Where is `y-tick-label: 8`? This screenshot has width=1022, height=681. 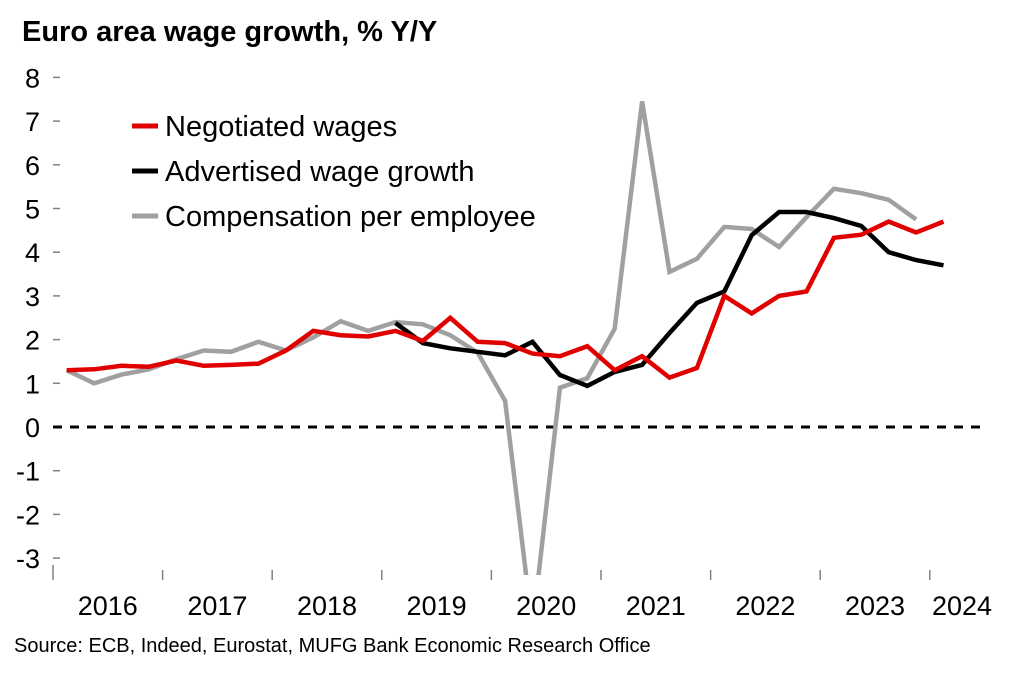
y-tick-label: 8 is located at coordinates (32, 78).